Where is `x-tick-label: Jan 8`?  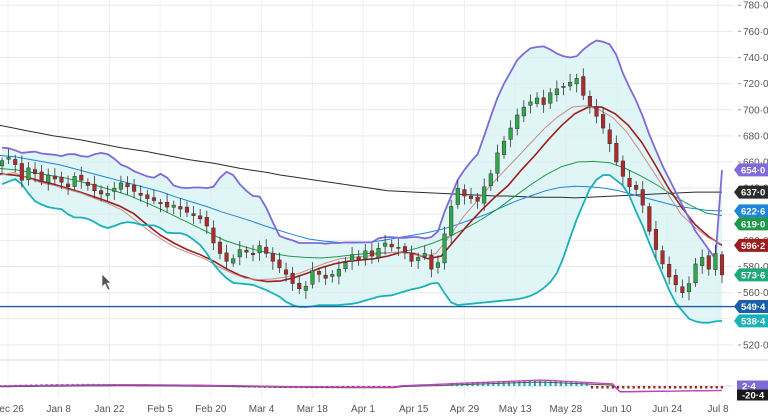
x-tick-label: Jan 8 is located at coordinates (58, 409).